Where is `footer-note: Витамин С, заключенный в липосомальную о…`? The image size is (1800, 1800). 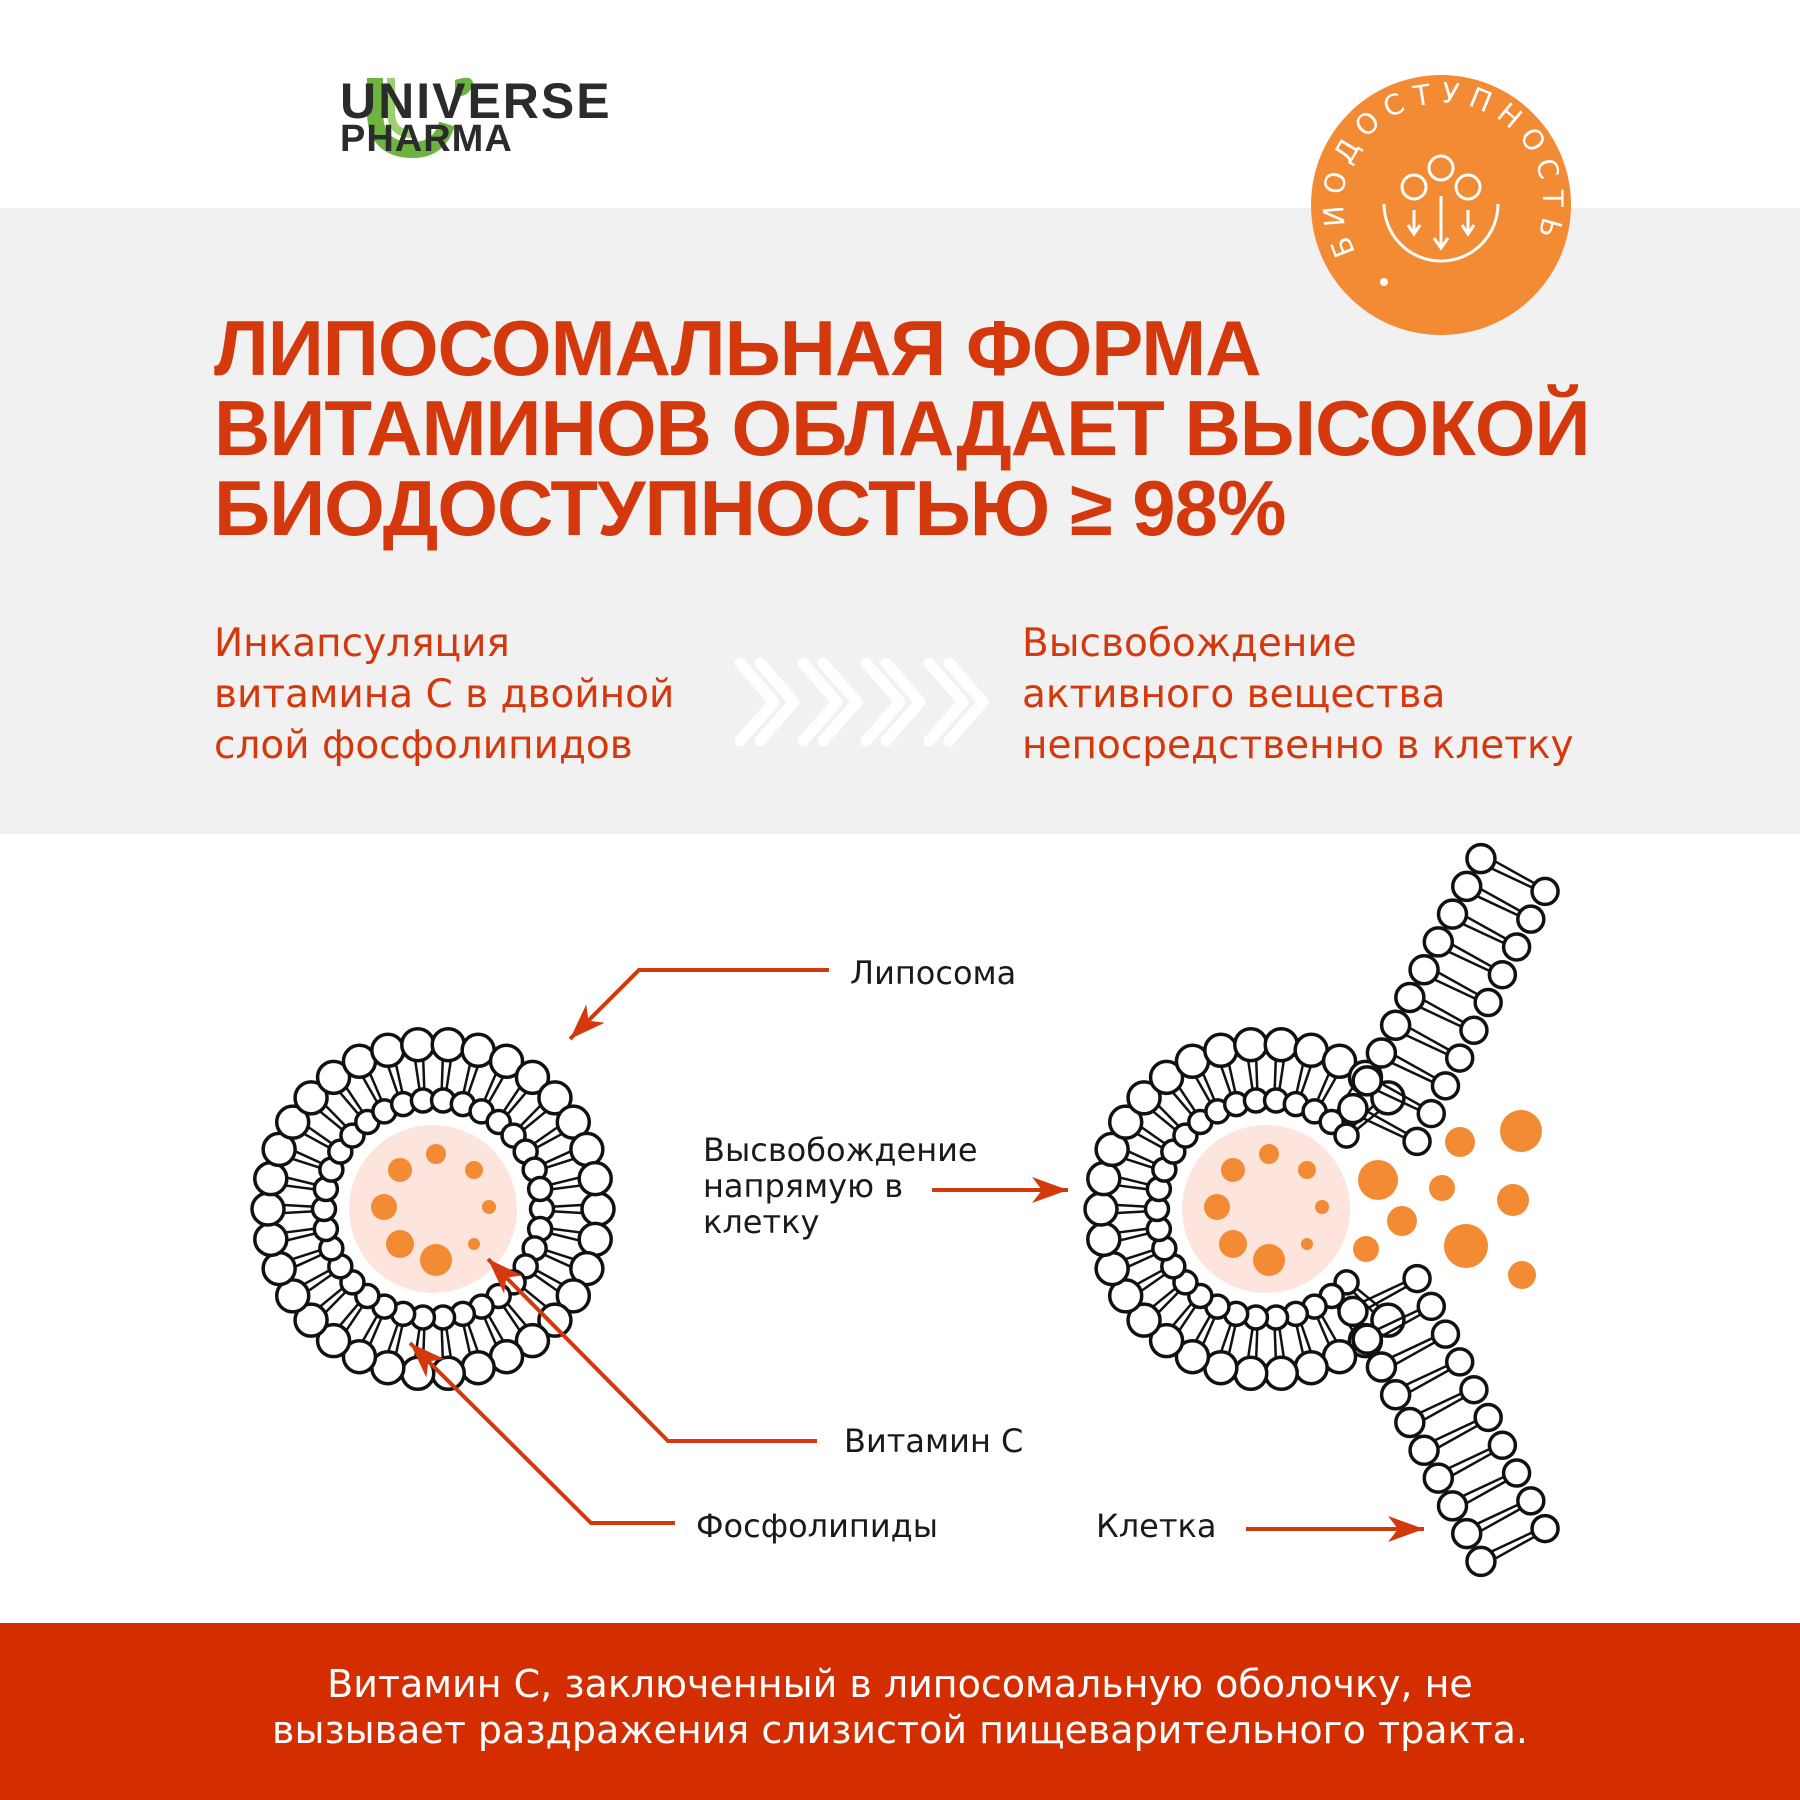
footer-note: Витамин С, заключенный в липосомальную о… is located at coordinates (900, 1711).